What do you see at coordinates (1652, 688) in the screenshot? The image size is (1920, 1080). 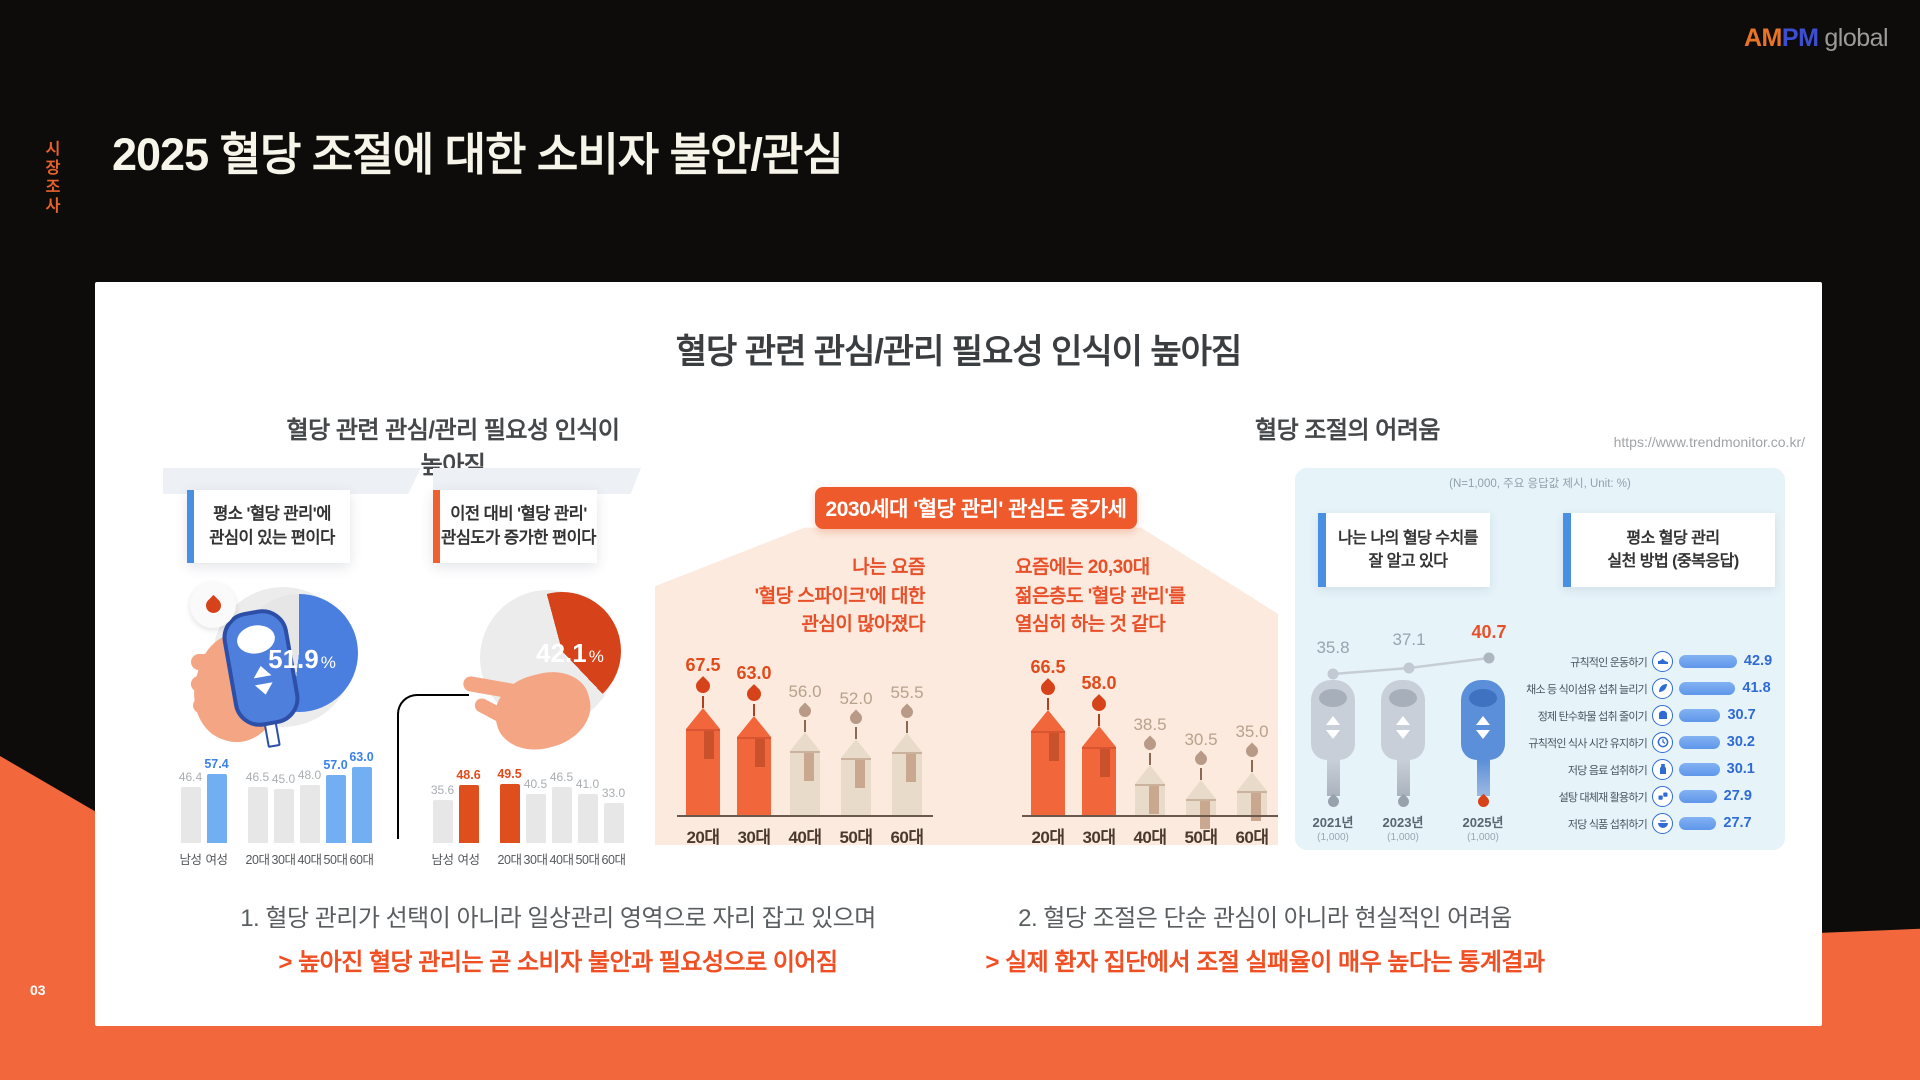 I see `method-row: 채소 등 식이섬유 섭취 늘리기 41.8` at bounding box center [1652, 688].